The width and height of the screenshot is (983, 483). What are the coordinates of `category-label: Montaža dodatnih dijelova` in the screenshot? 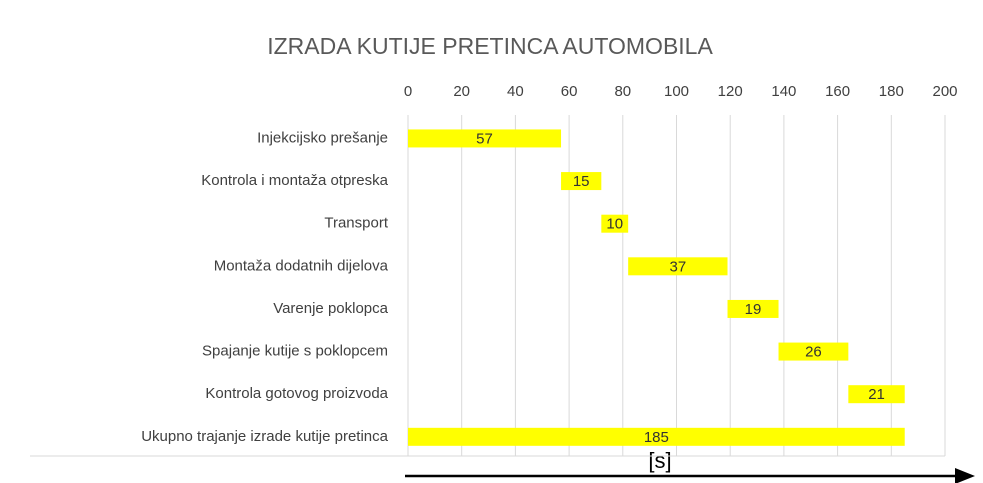 It's located at (301, 265).